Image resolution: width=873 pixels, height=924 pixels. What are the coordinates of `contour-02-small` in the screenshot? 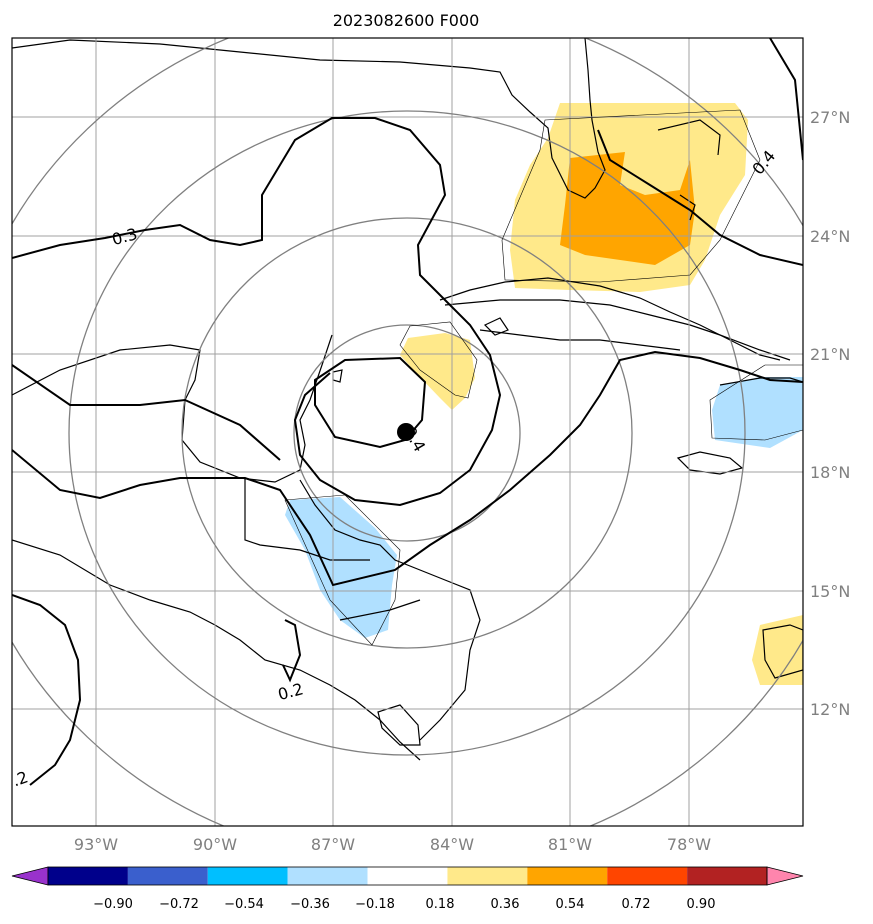 It's located at (292, 651).